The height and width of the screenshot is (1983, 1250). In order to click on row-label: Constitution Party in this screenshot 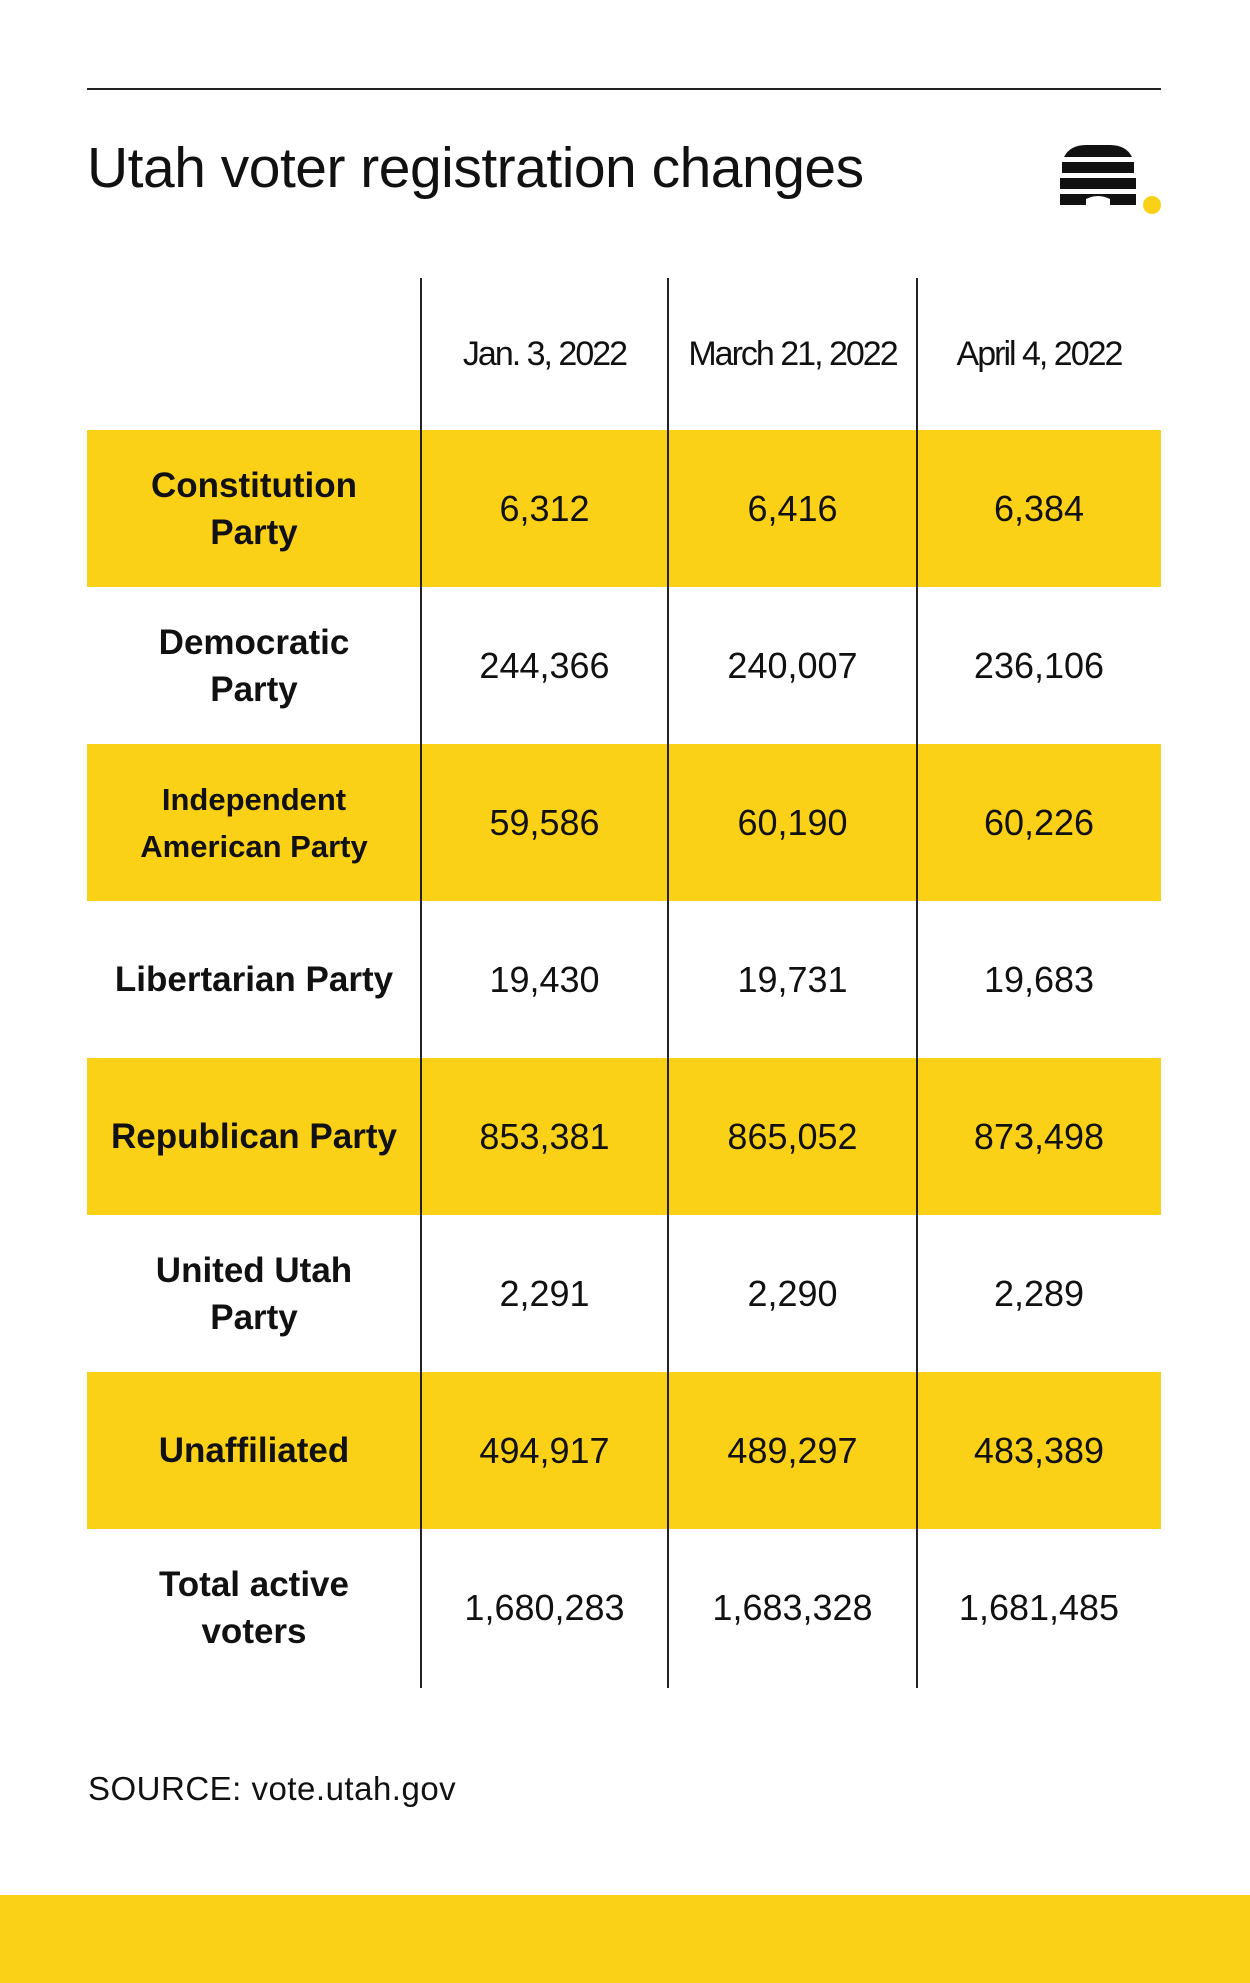, I will do `click(254, 508)`.